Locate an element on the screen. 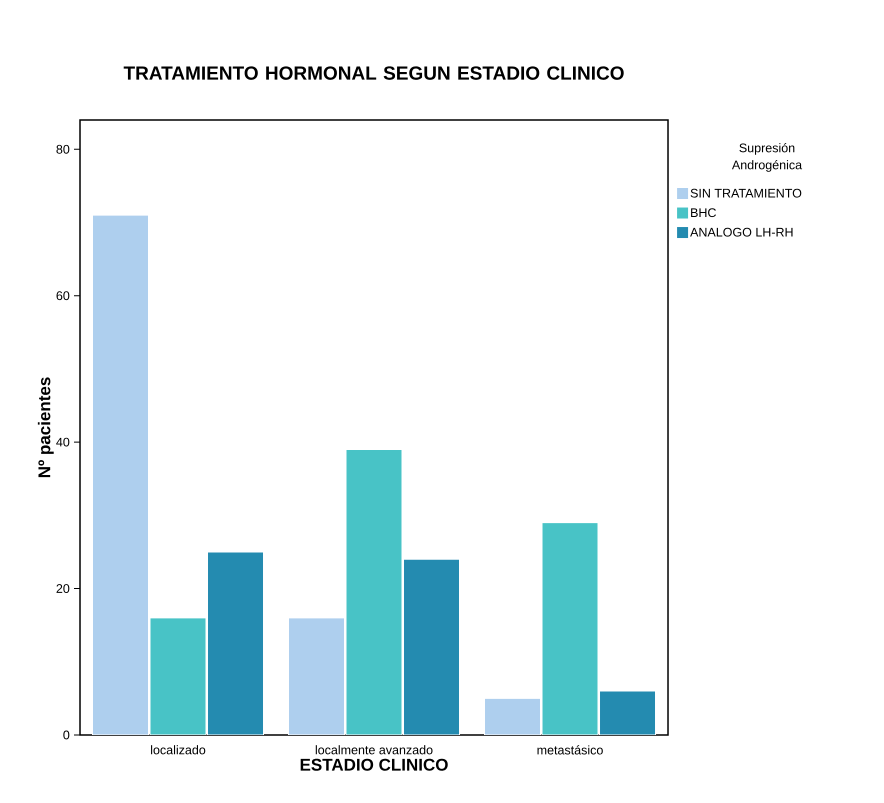 This screenshot has height=803, width=884. x-tick-label: localmente avanzado is located at coordinates (374, 749).